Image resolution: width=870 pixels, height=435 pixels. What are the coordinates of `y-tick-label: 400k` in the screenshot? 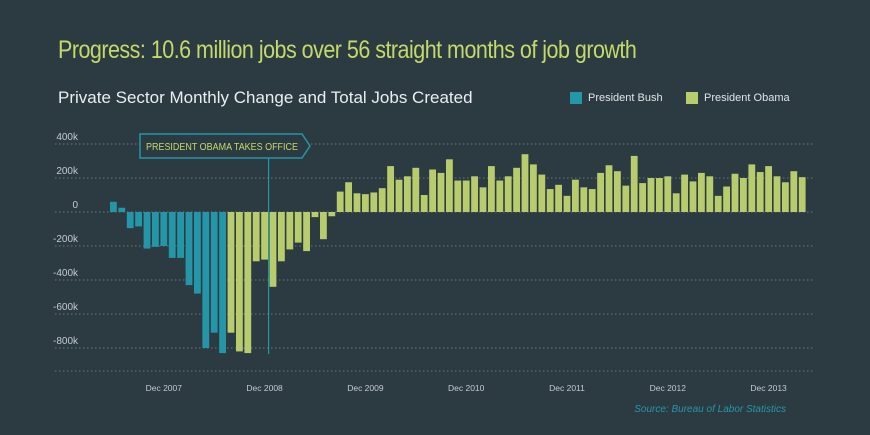 It's located at (67, 137).